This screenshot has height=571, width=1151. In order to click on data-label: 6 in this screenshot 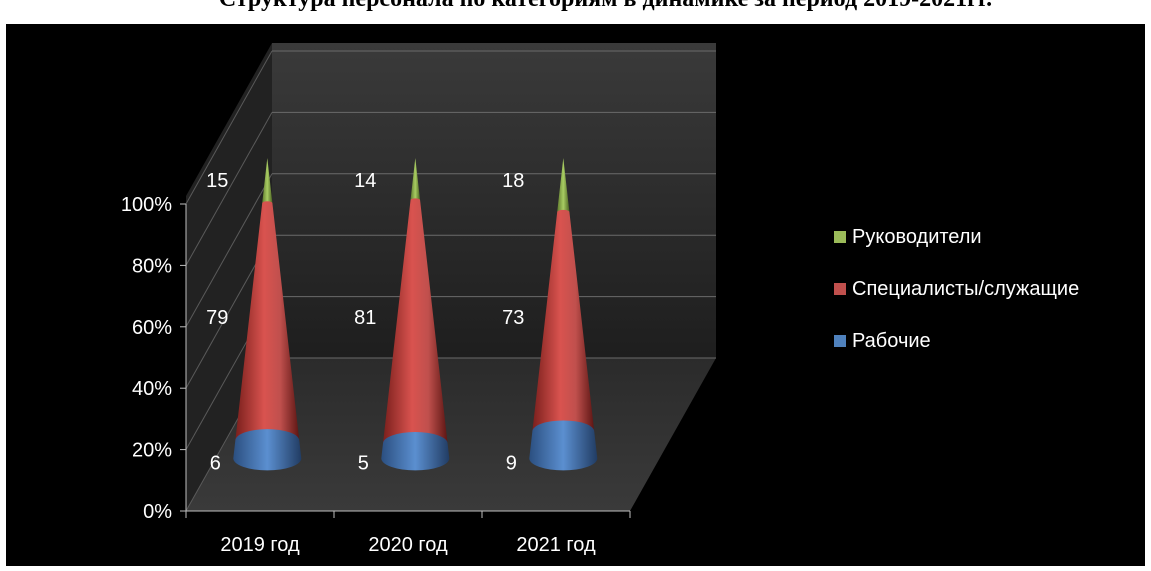, I will do `click(215, 463)`.